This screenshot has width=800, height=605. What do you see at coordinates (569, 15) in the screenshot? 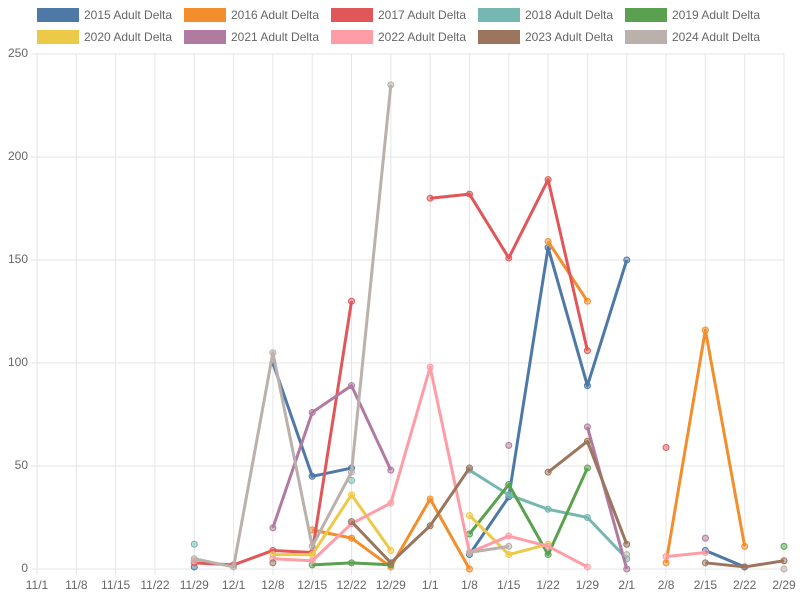
I see `legend-label: 2018 Adult Delta` at bounding box center [569, 15].